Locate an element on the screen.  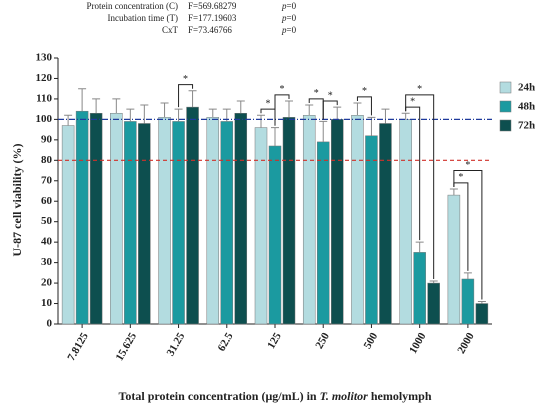
stat-label: Protein concentration (C) is located at coordinates (132, 6).